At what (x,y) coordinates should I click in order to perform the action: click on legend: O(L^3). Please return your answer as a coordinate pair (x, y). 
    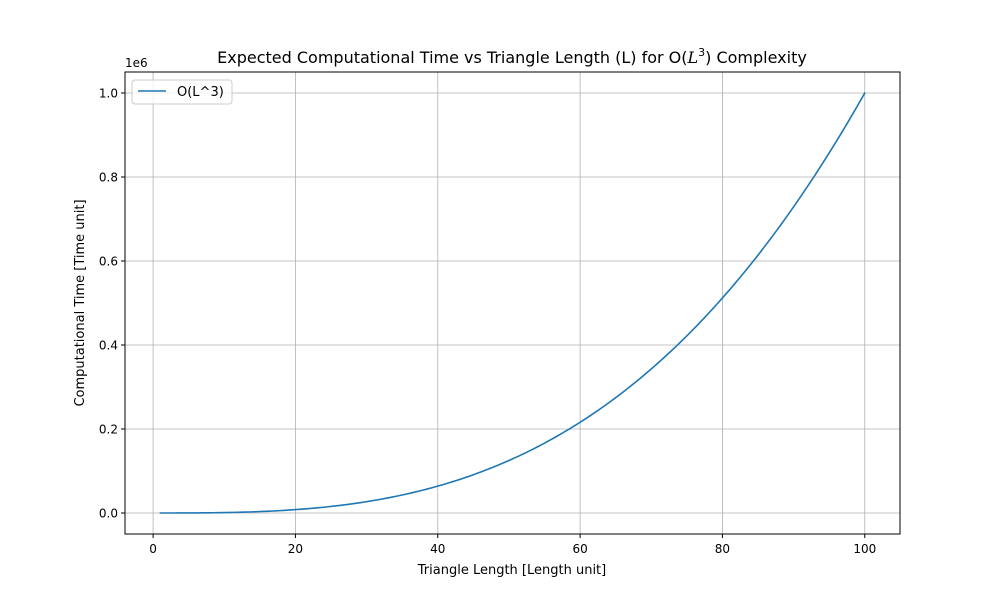
    Looking at the image, I should click on (182, 92).